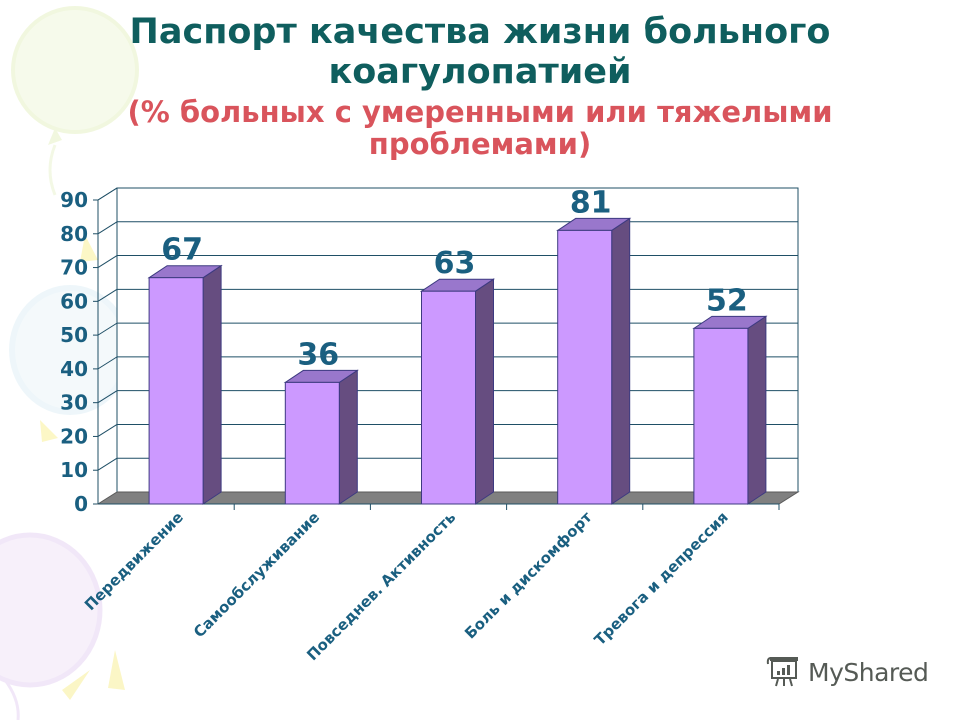 This screenshot has width=960, height=720. Describe the element at coordinates (381, 586) in the screenshot. I see `x-category-label: Повседнев. Активность` at that location.